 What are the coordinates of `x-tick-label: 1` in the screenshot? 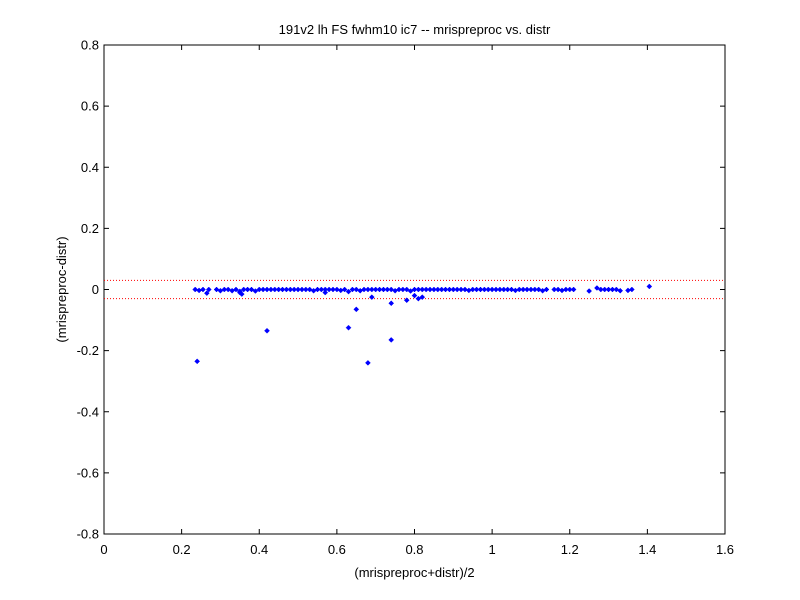 It's located at (492, 549).